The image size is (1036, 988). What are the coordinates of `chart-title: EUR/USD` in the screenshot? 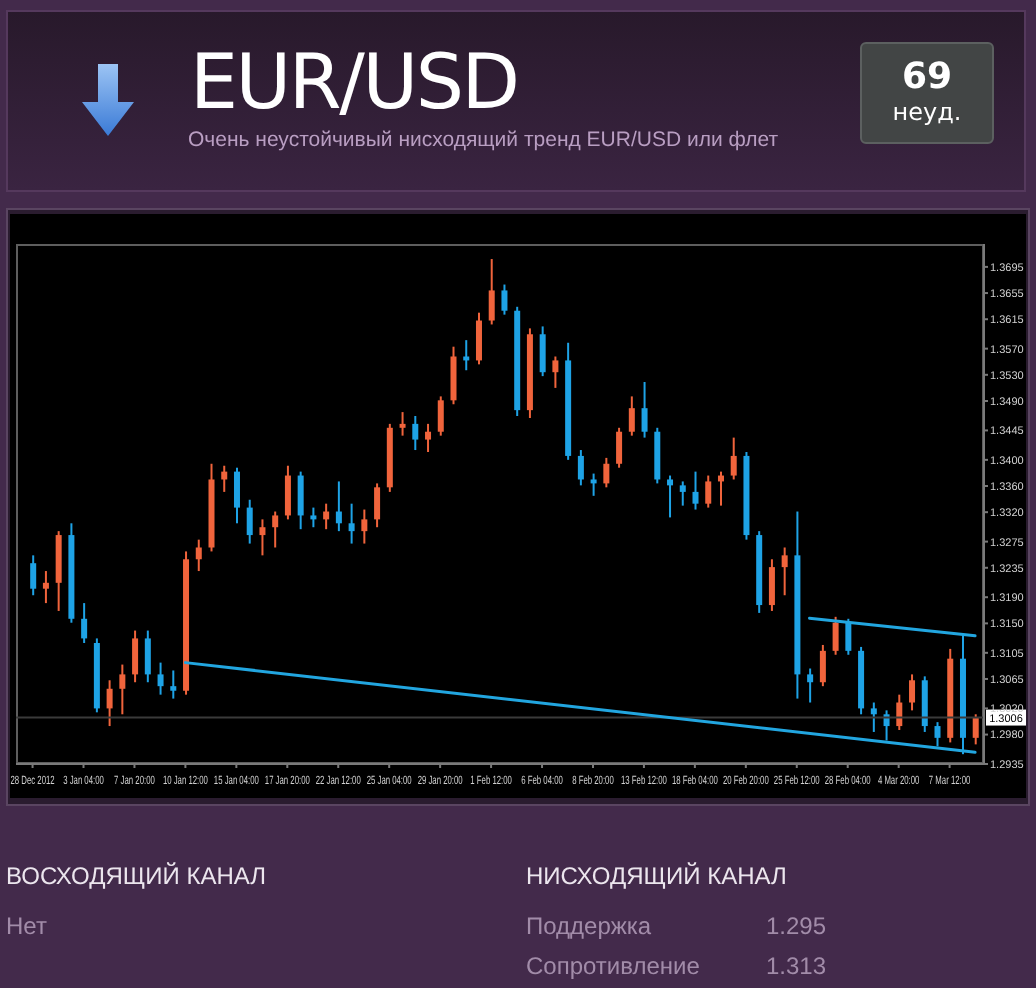 It's located at (354, 82).